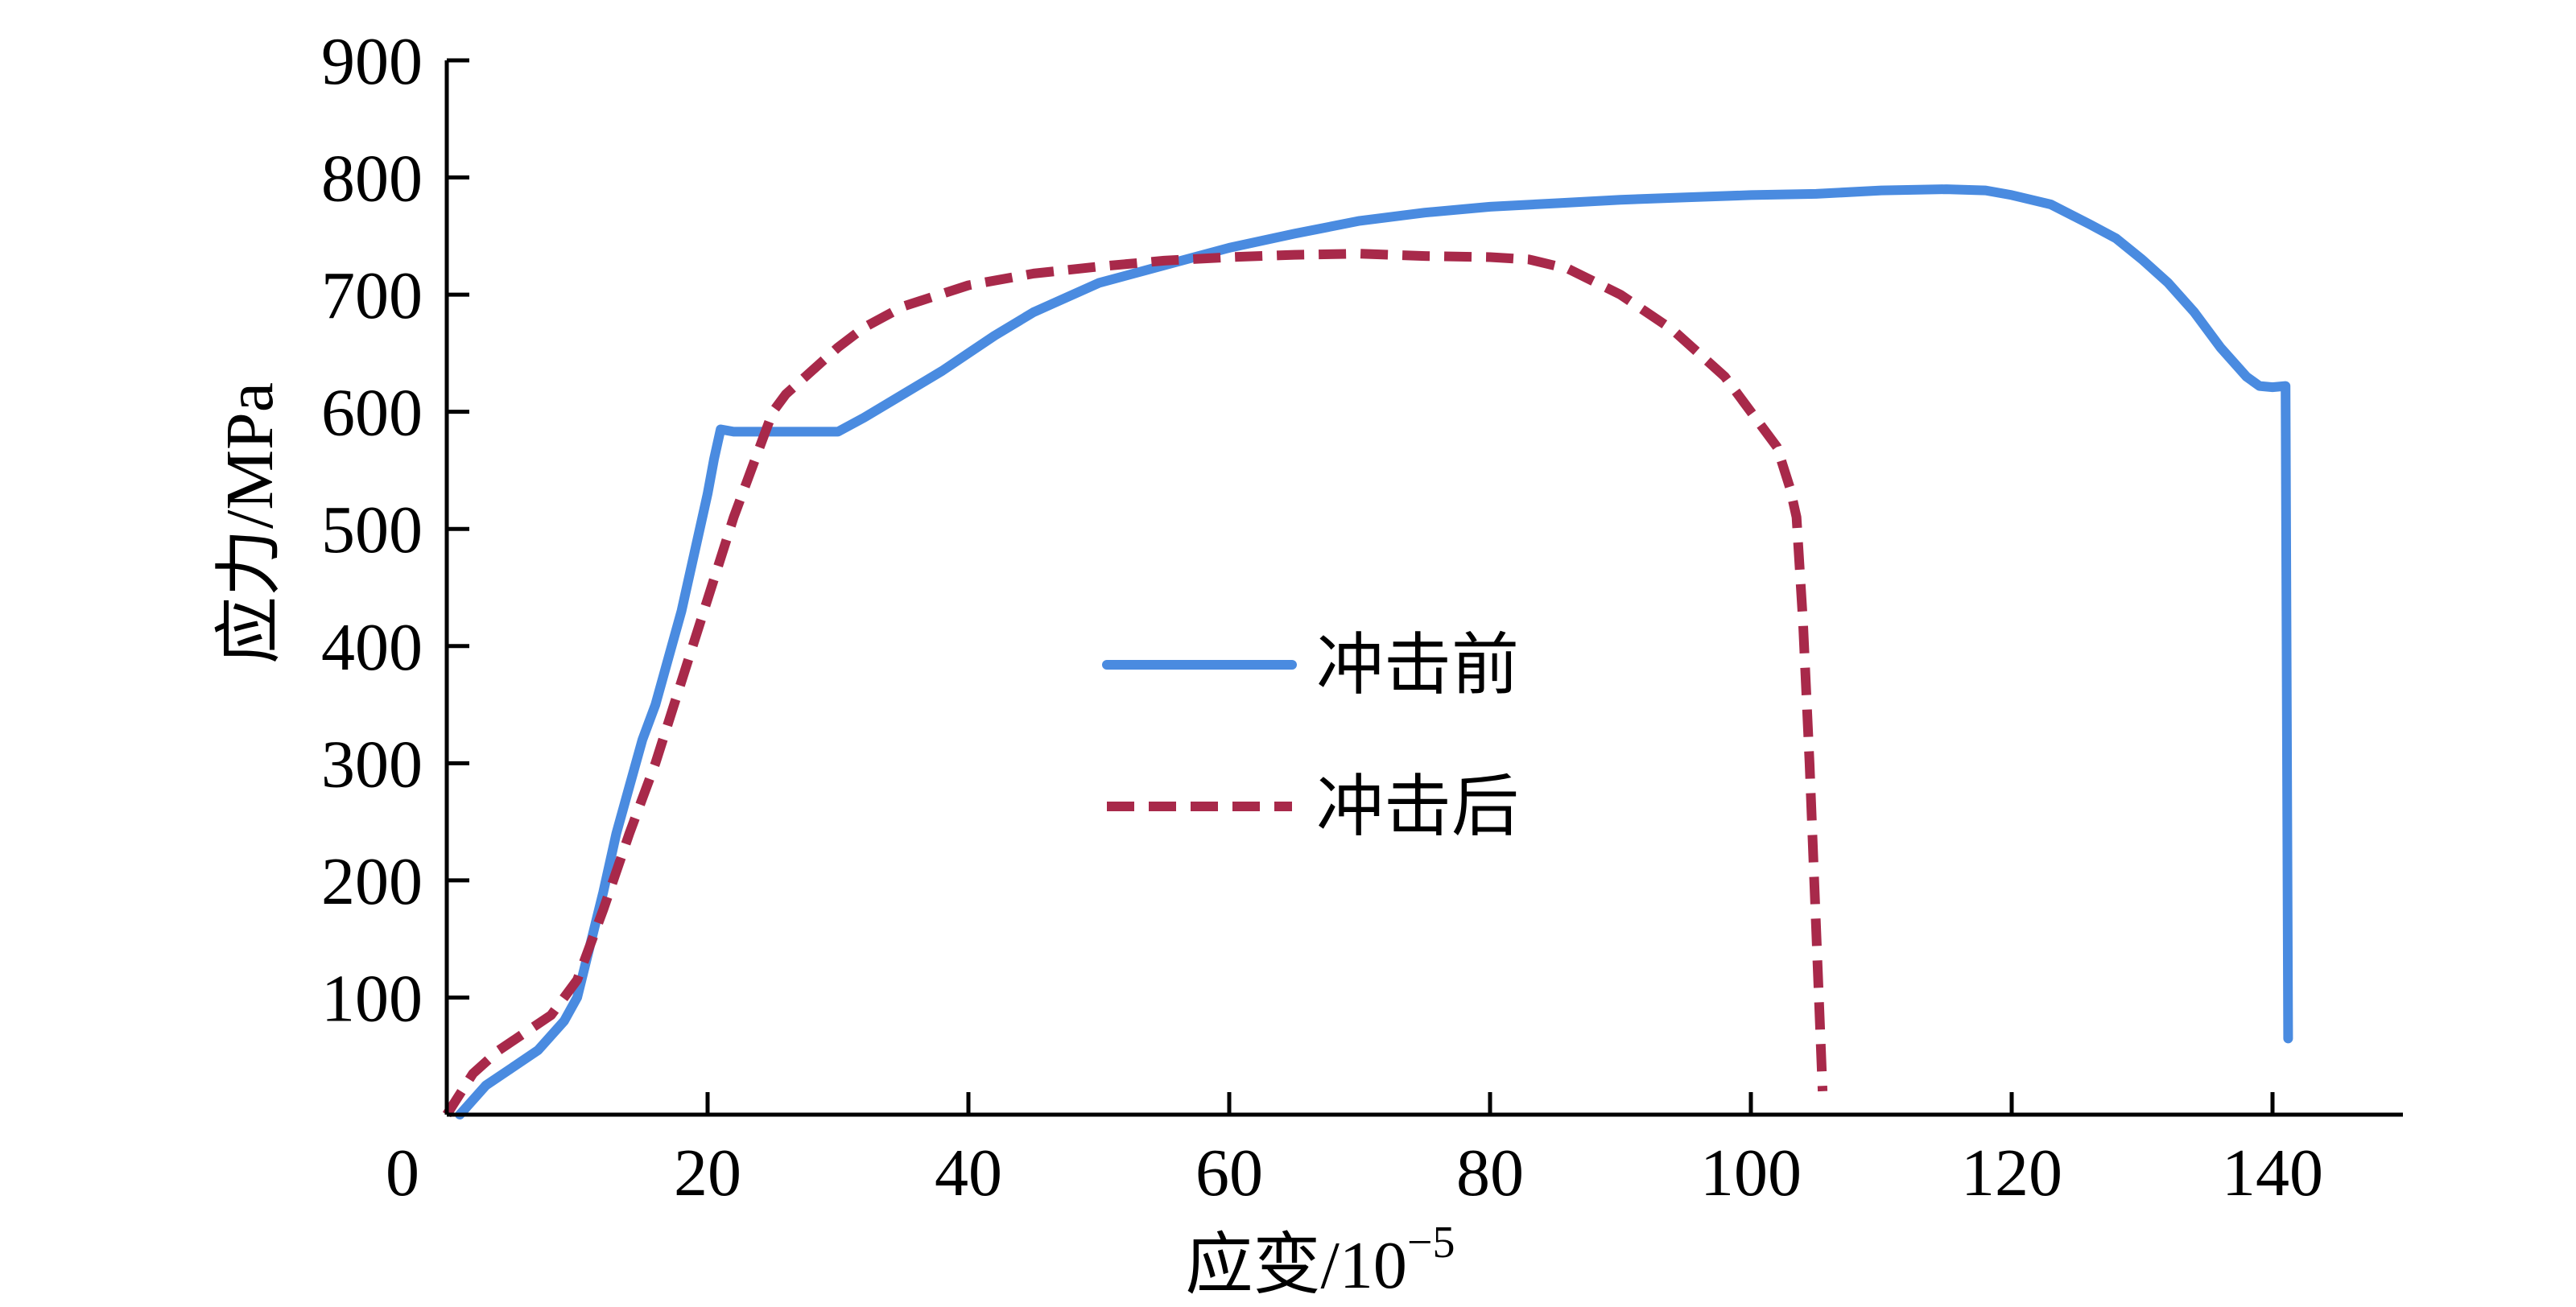 This screenshot has height=1307, width=2576. Describe the element at coordinates (1751, 1173) in the screenshot. I see `x-tick-label: 100` at that location.